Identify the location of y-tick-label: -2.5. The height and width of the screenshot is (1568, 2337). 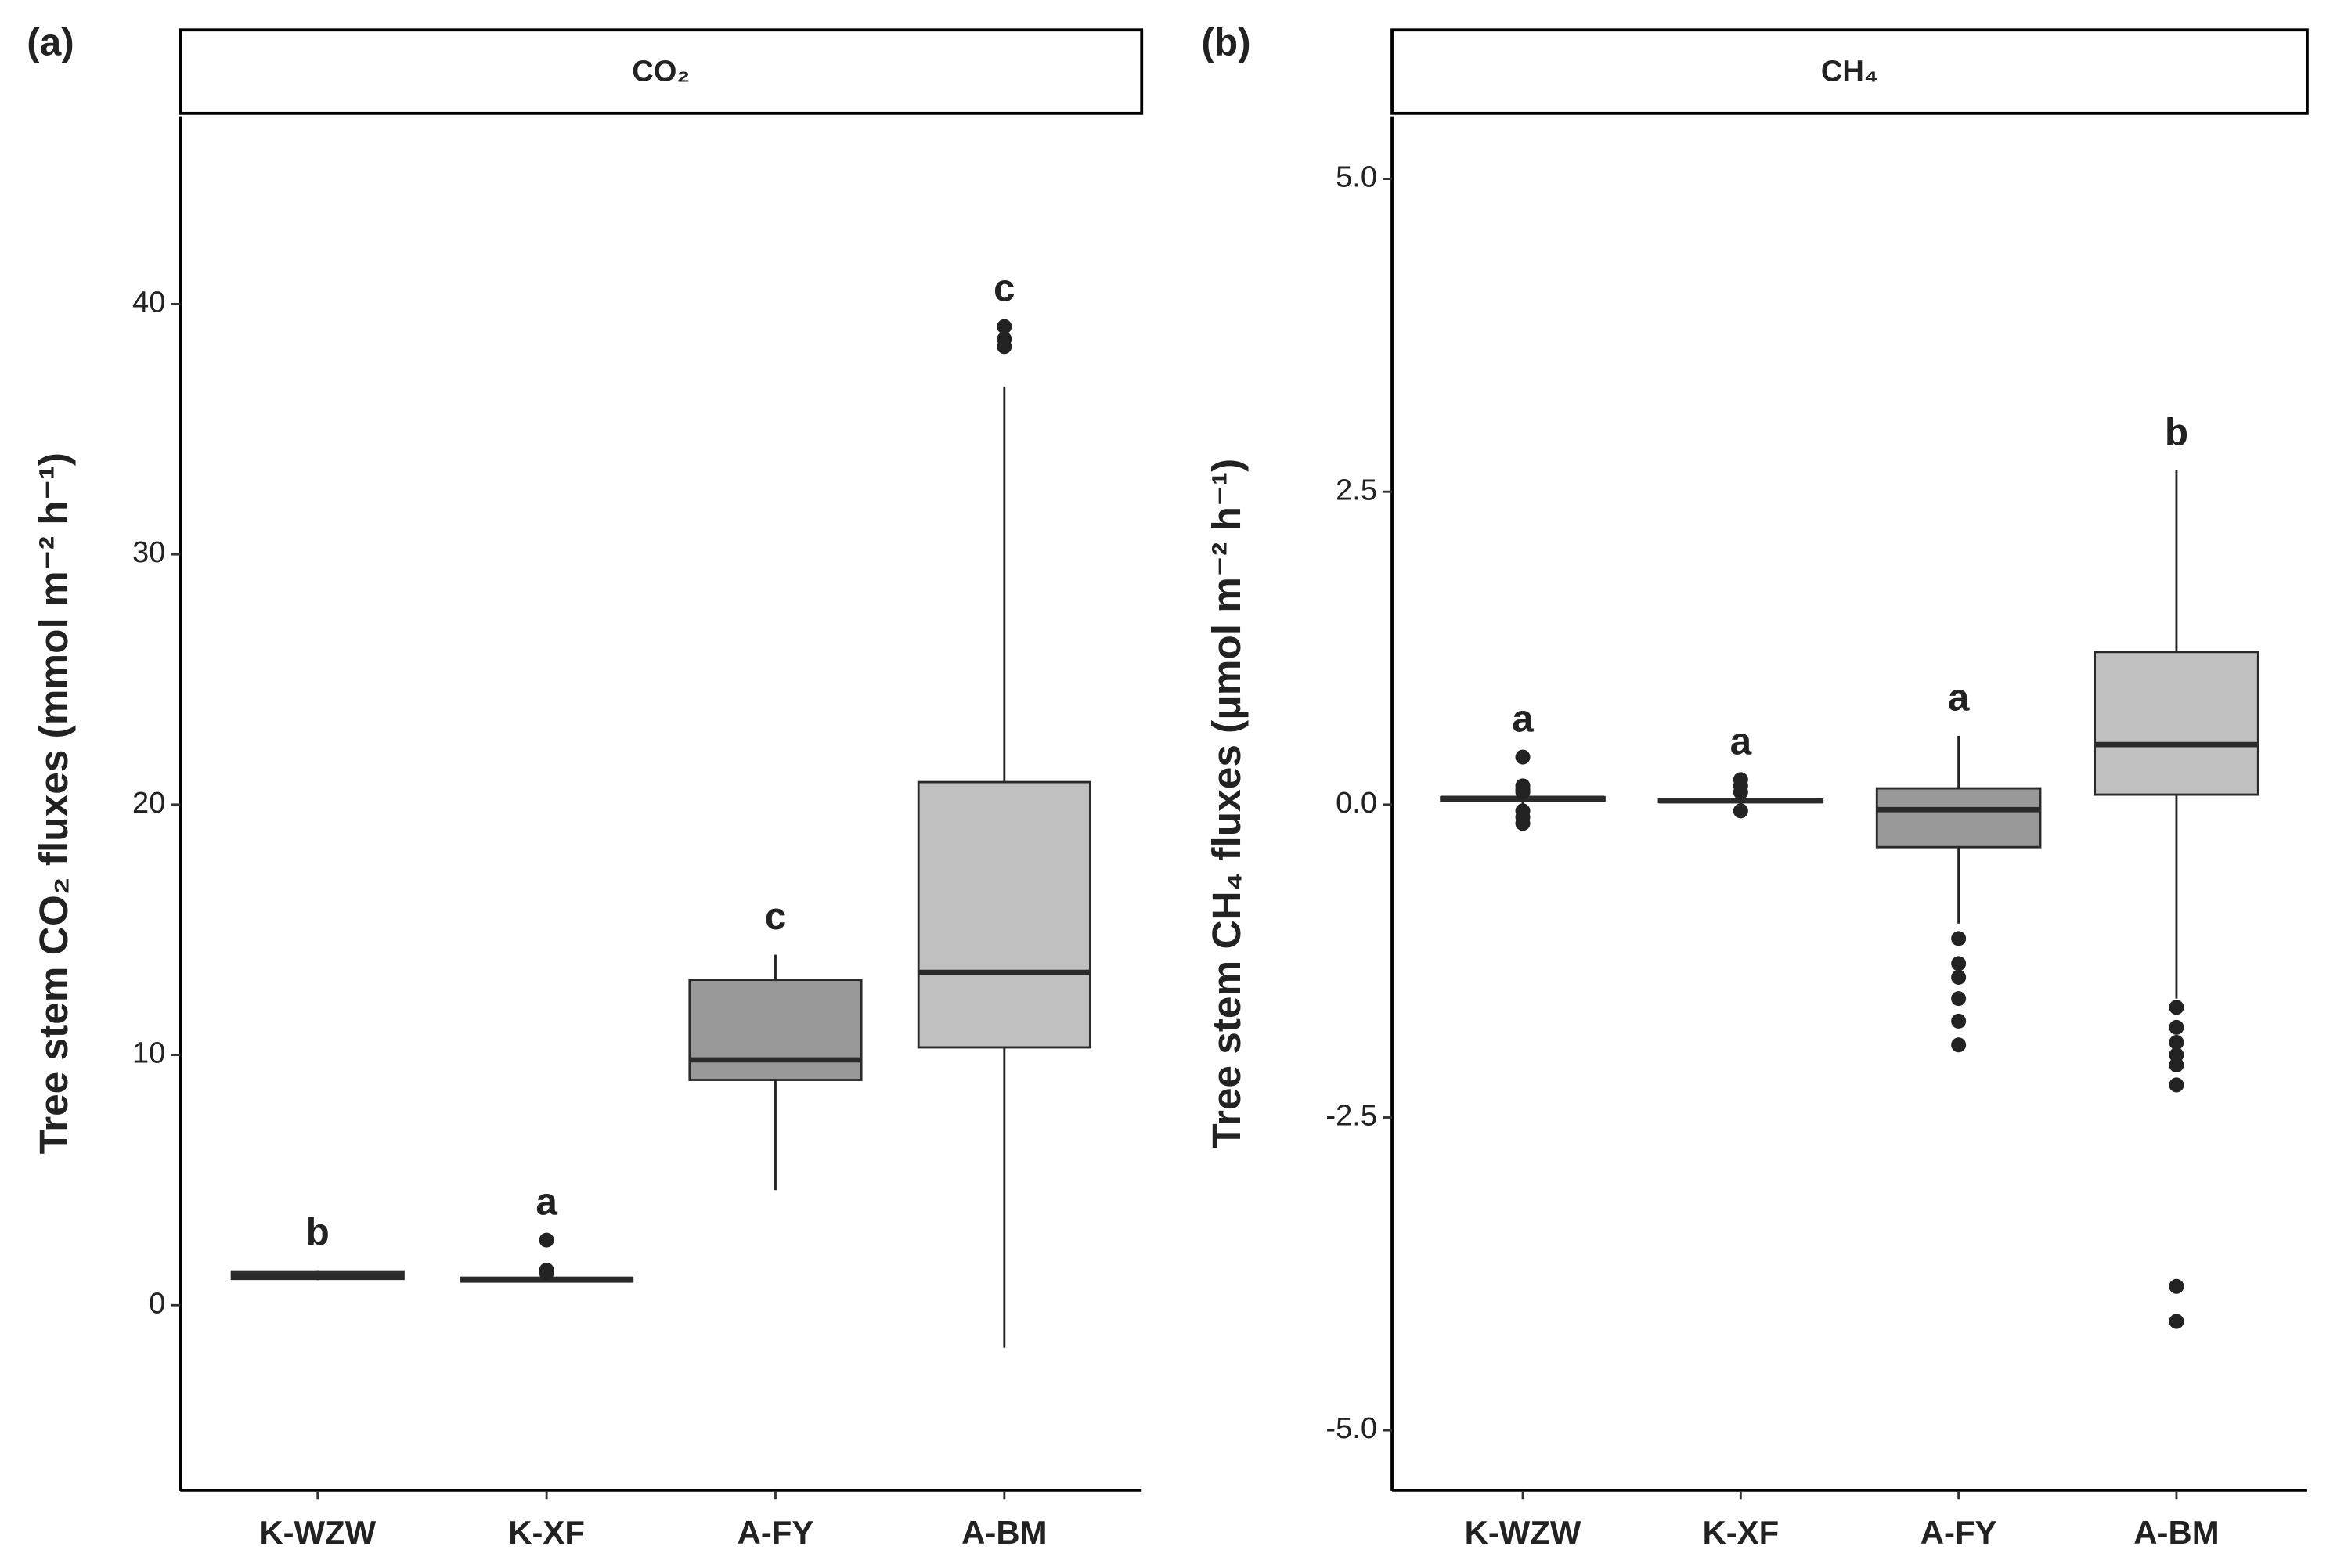
(1351, 1116).